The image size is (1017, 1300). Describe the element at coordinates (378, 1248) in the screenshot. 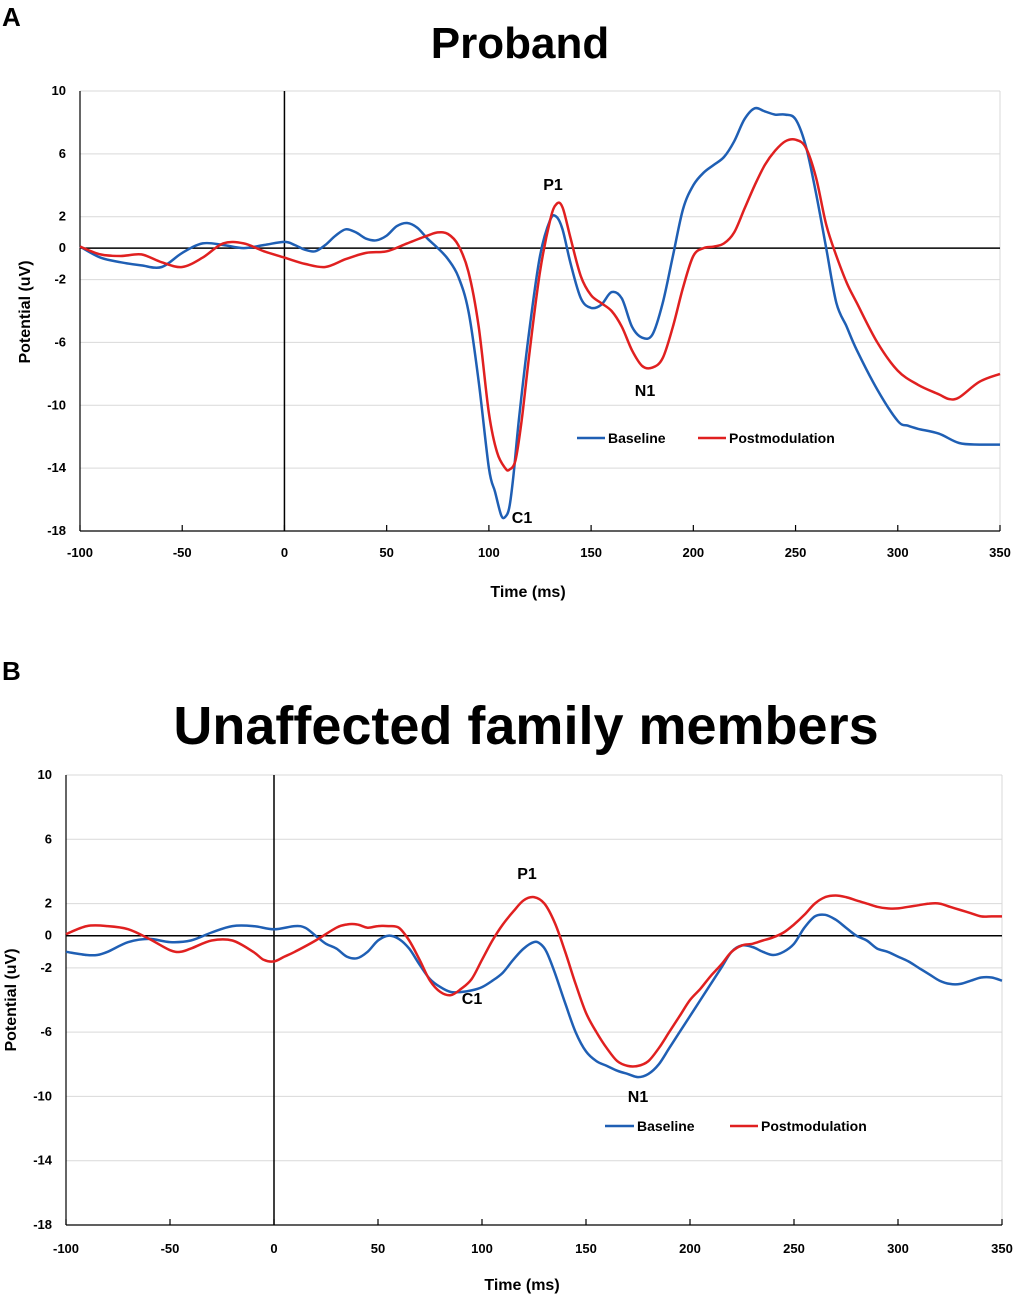

I see `panel-b-x-tick-label: 50` at that location.